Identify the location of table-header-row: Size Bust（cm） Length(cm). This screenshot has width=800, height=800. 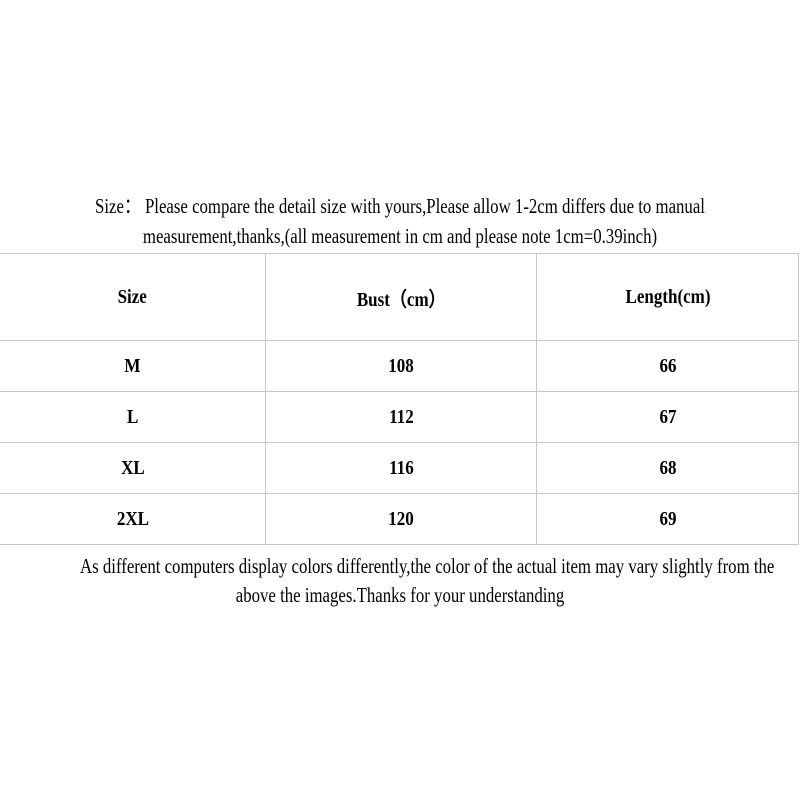
(399, 297).